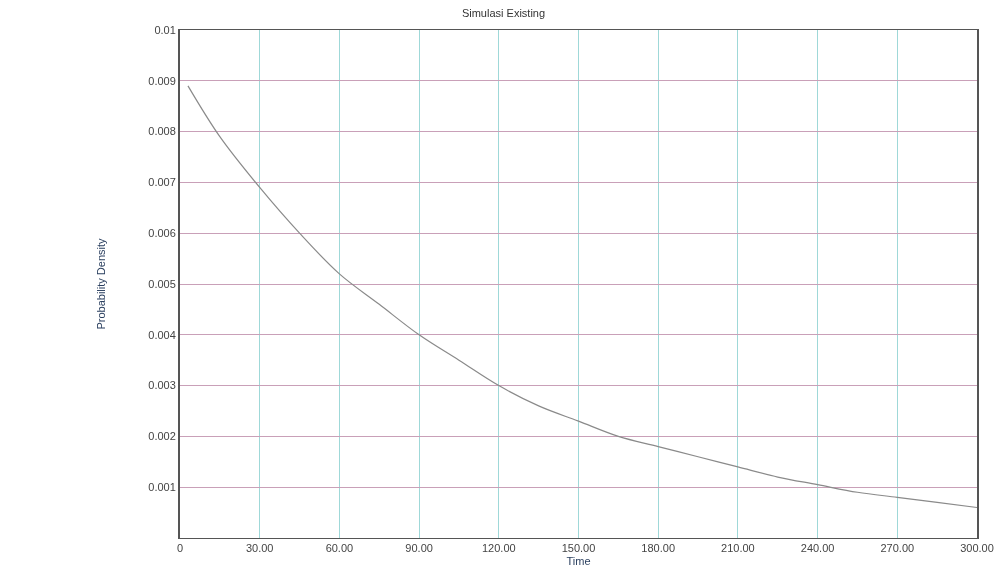 This screenshot has width=1007, height=588. I want to click on x-axis-title: Time, so click(578, 561).